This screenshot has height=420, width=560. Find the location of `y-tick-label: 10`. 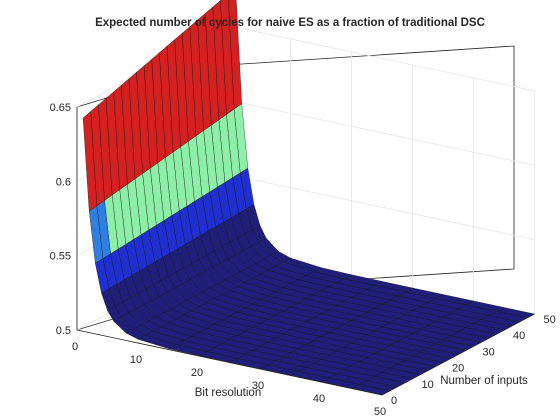

y-tick-label: 10 is located at coordinates (428, 385).